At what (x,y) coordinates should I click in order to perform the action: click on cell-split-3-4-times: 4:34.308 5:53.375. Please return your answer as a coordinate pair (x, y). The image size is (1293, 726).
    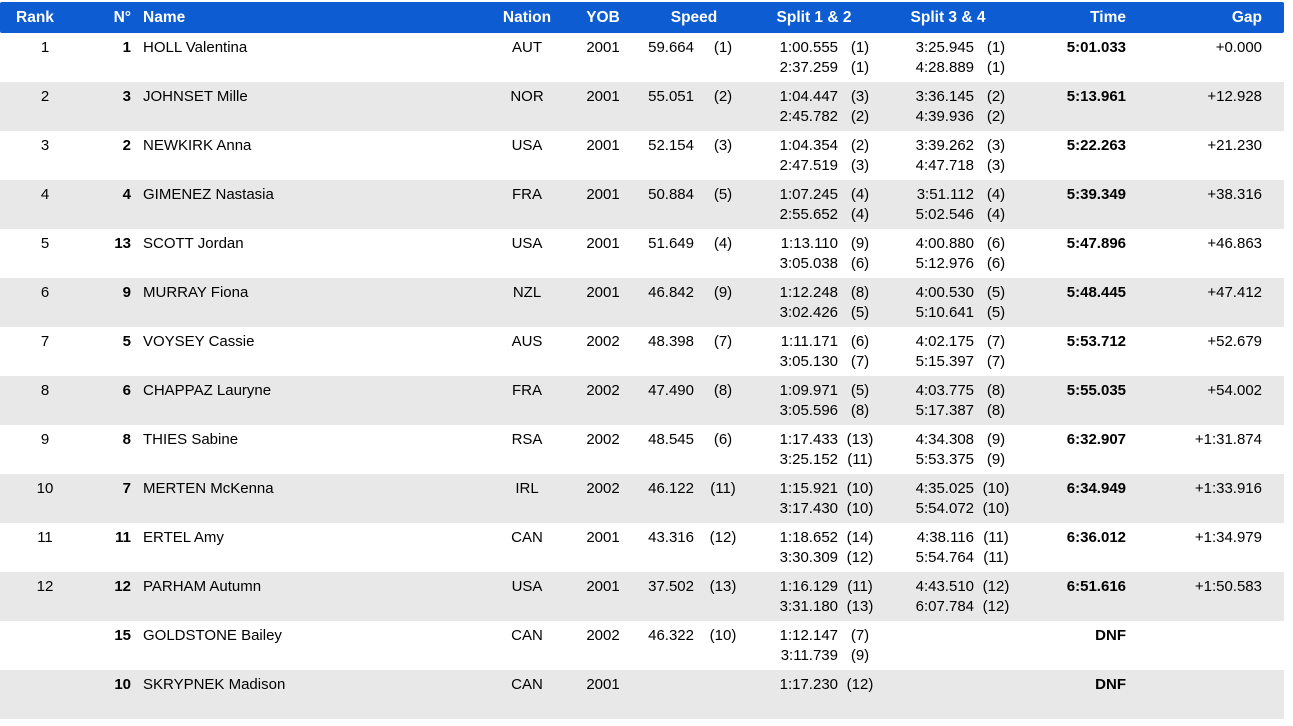
    Looking at the image, I should click on (928, 450).